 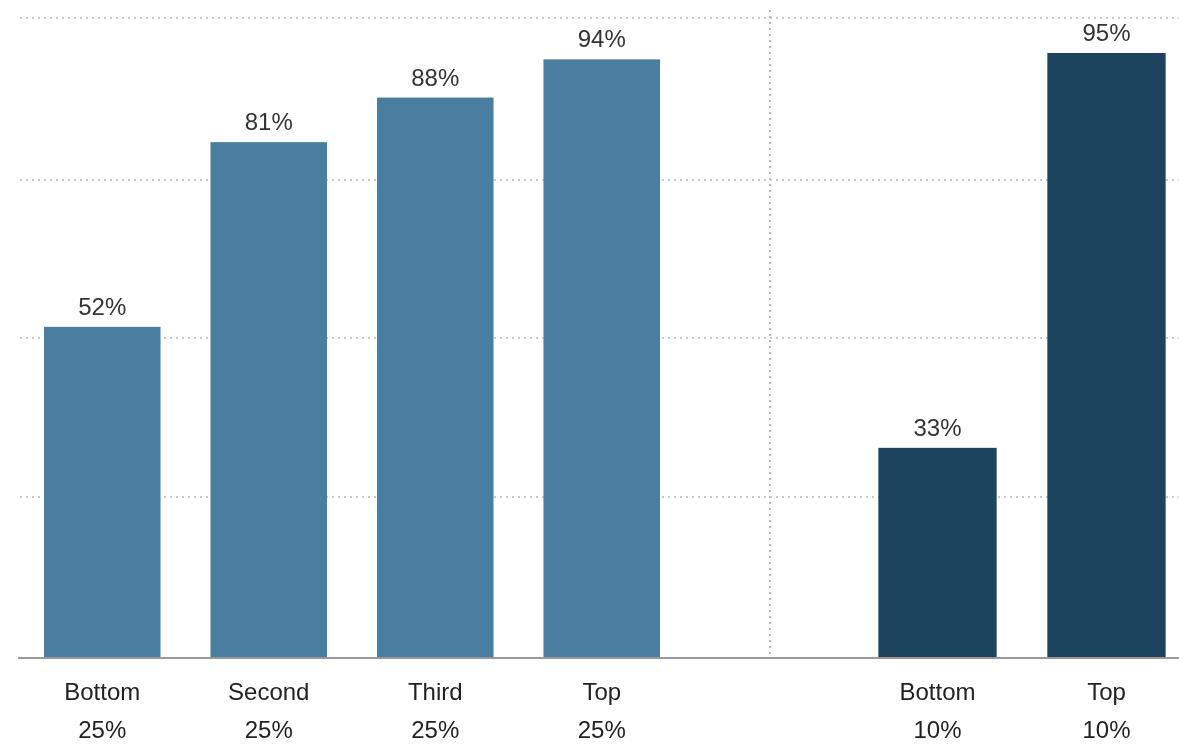 I want to click on x-tick-label: Third 25%, so click(x=435, y=710).